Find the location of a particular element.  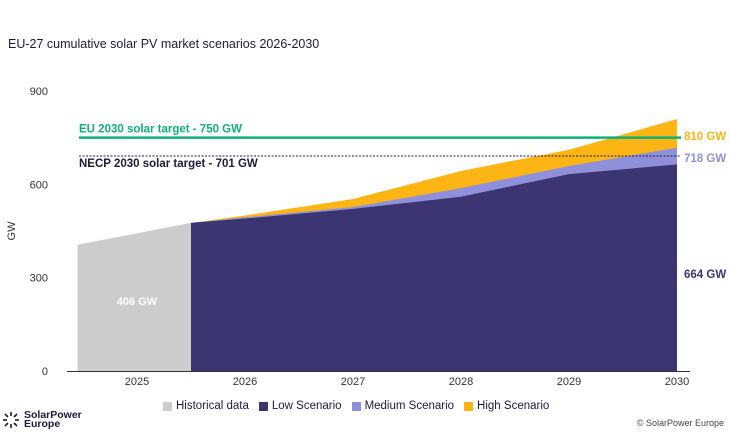

necp-target-label: NECP 2030 solar target - 701 GW is located at coordinates (168, 164).